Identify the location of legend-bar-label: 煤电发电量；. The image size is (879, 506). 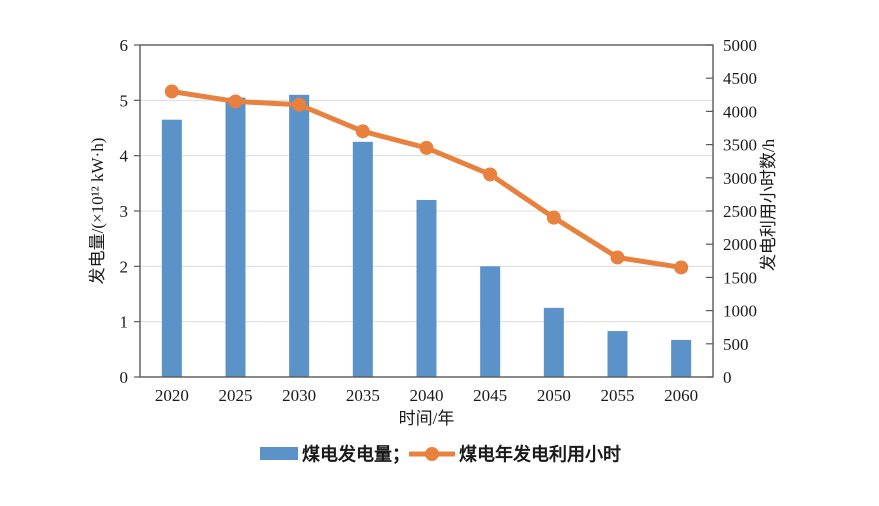
(356, 453).